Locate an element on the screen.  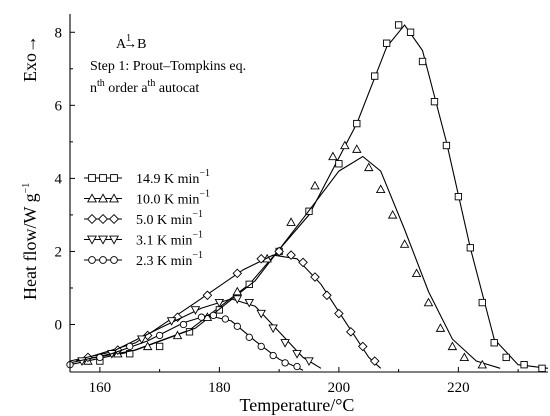
reaction-arrow: → is located at coordinates (130, 44).